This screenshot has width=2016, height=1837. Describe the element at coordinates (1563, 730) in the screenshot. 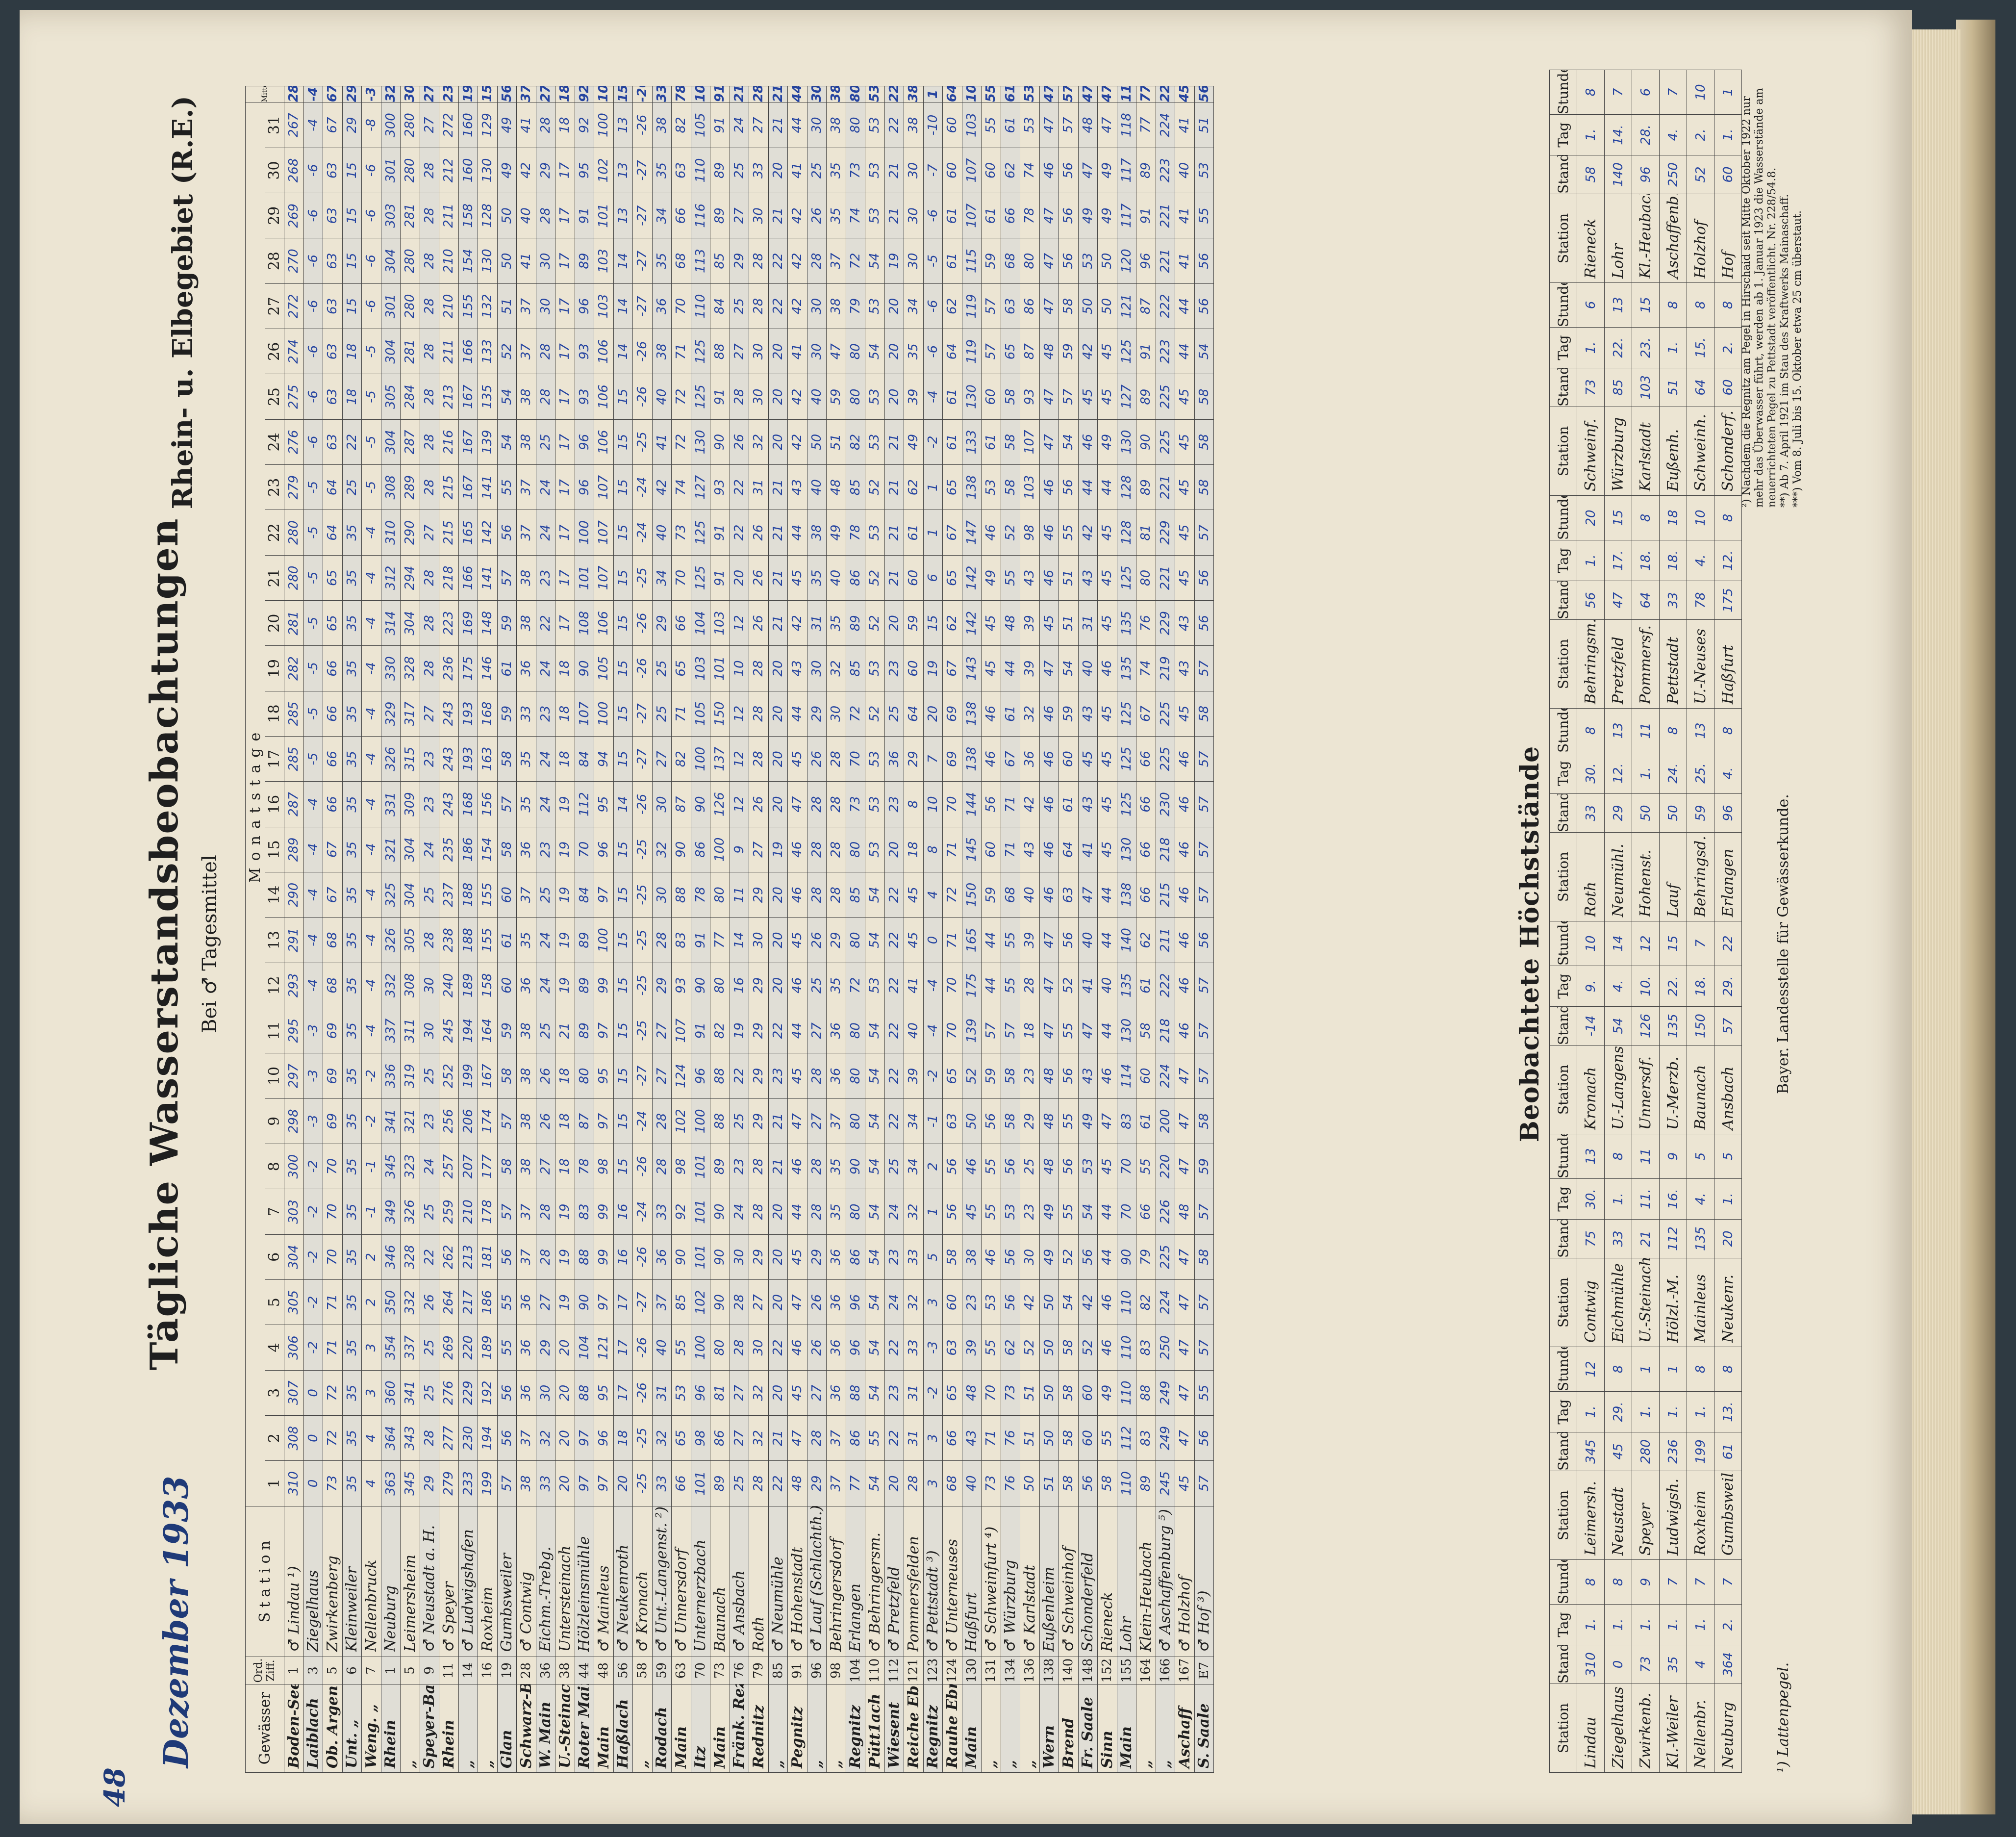

I see `hoechst-header-stunde: Stunde` at that location.